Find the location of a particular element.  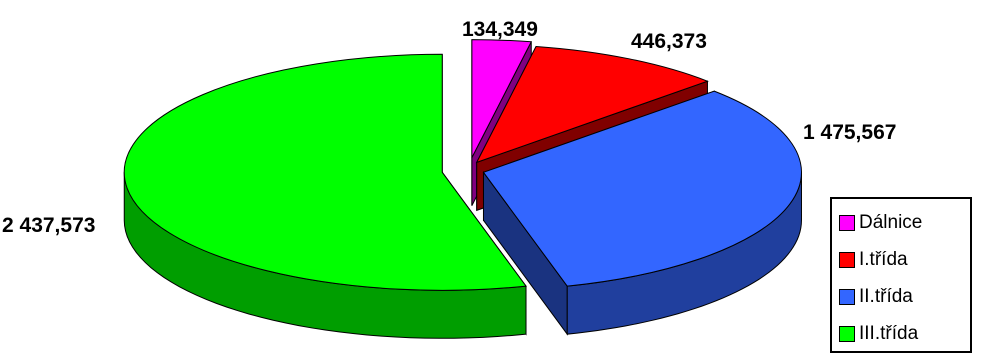

legend: Dálnice I.třída II.třída III.třída is located at coordinates (901, 275).